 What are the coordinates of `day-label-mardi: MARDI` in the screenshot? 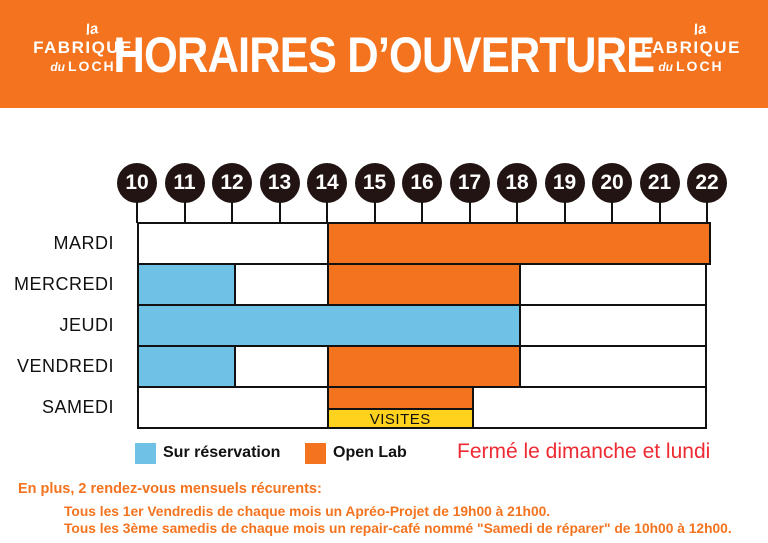 It's located at (83, 243).